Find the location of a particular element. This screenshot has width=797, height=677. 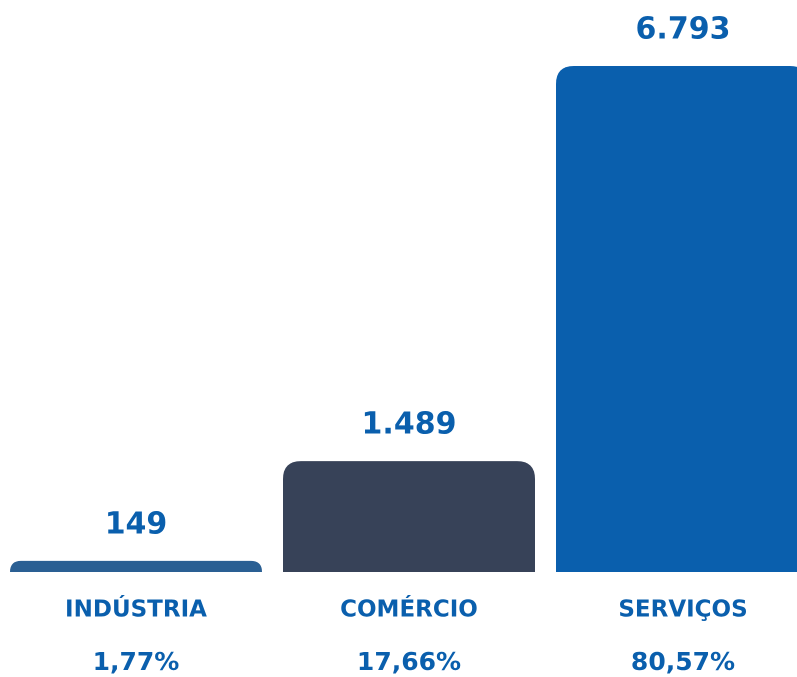

value-label: 6.793 is located at coordinates (683, 29).